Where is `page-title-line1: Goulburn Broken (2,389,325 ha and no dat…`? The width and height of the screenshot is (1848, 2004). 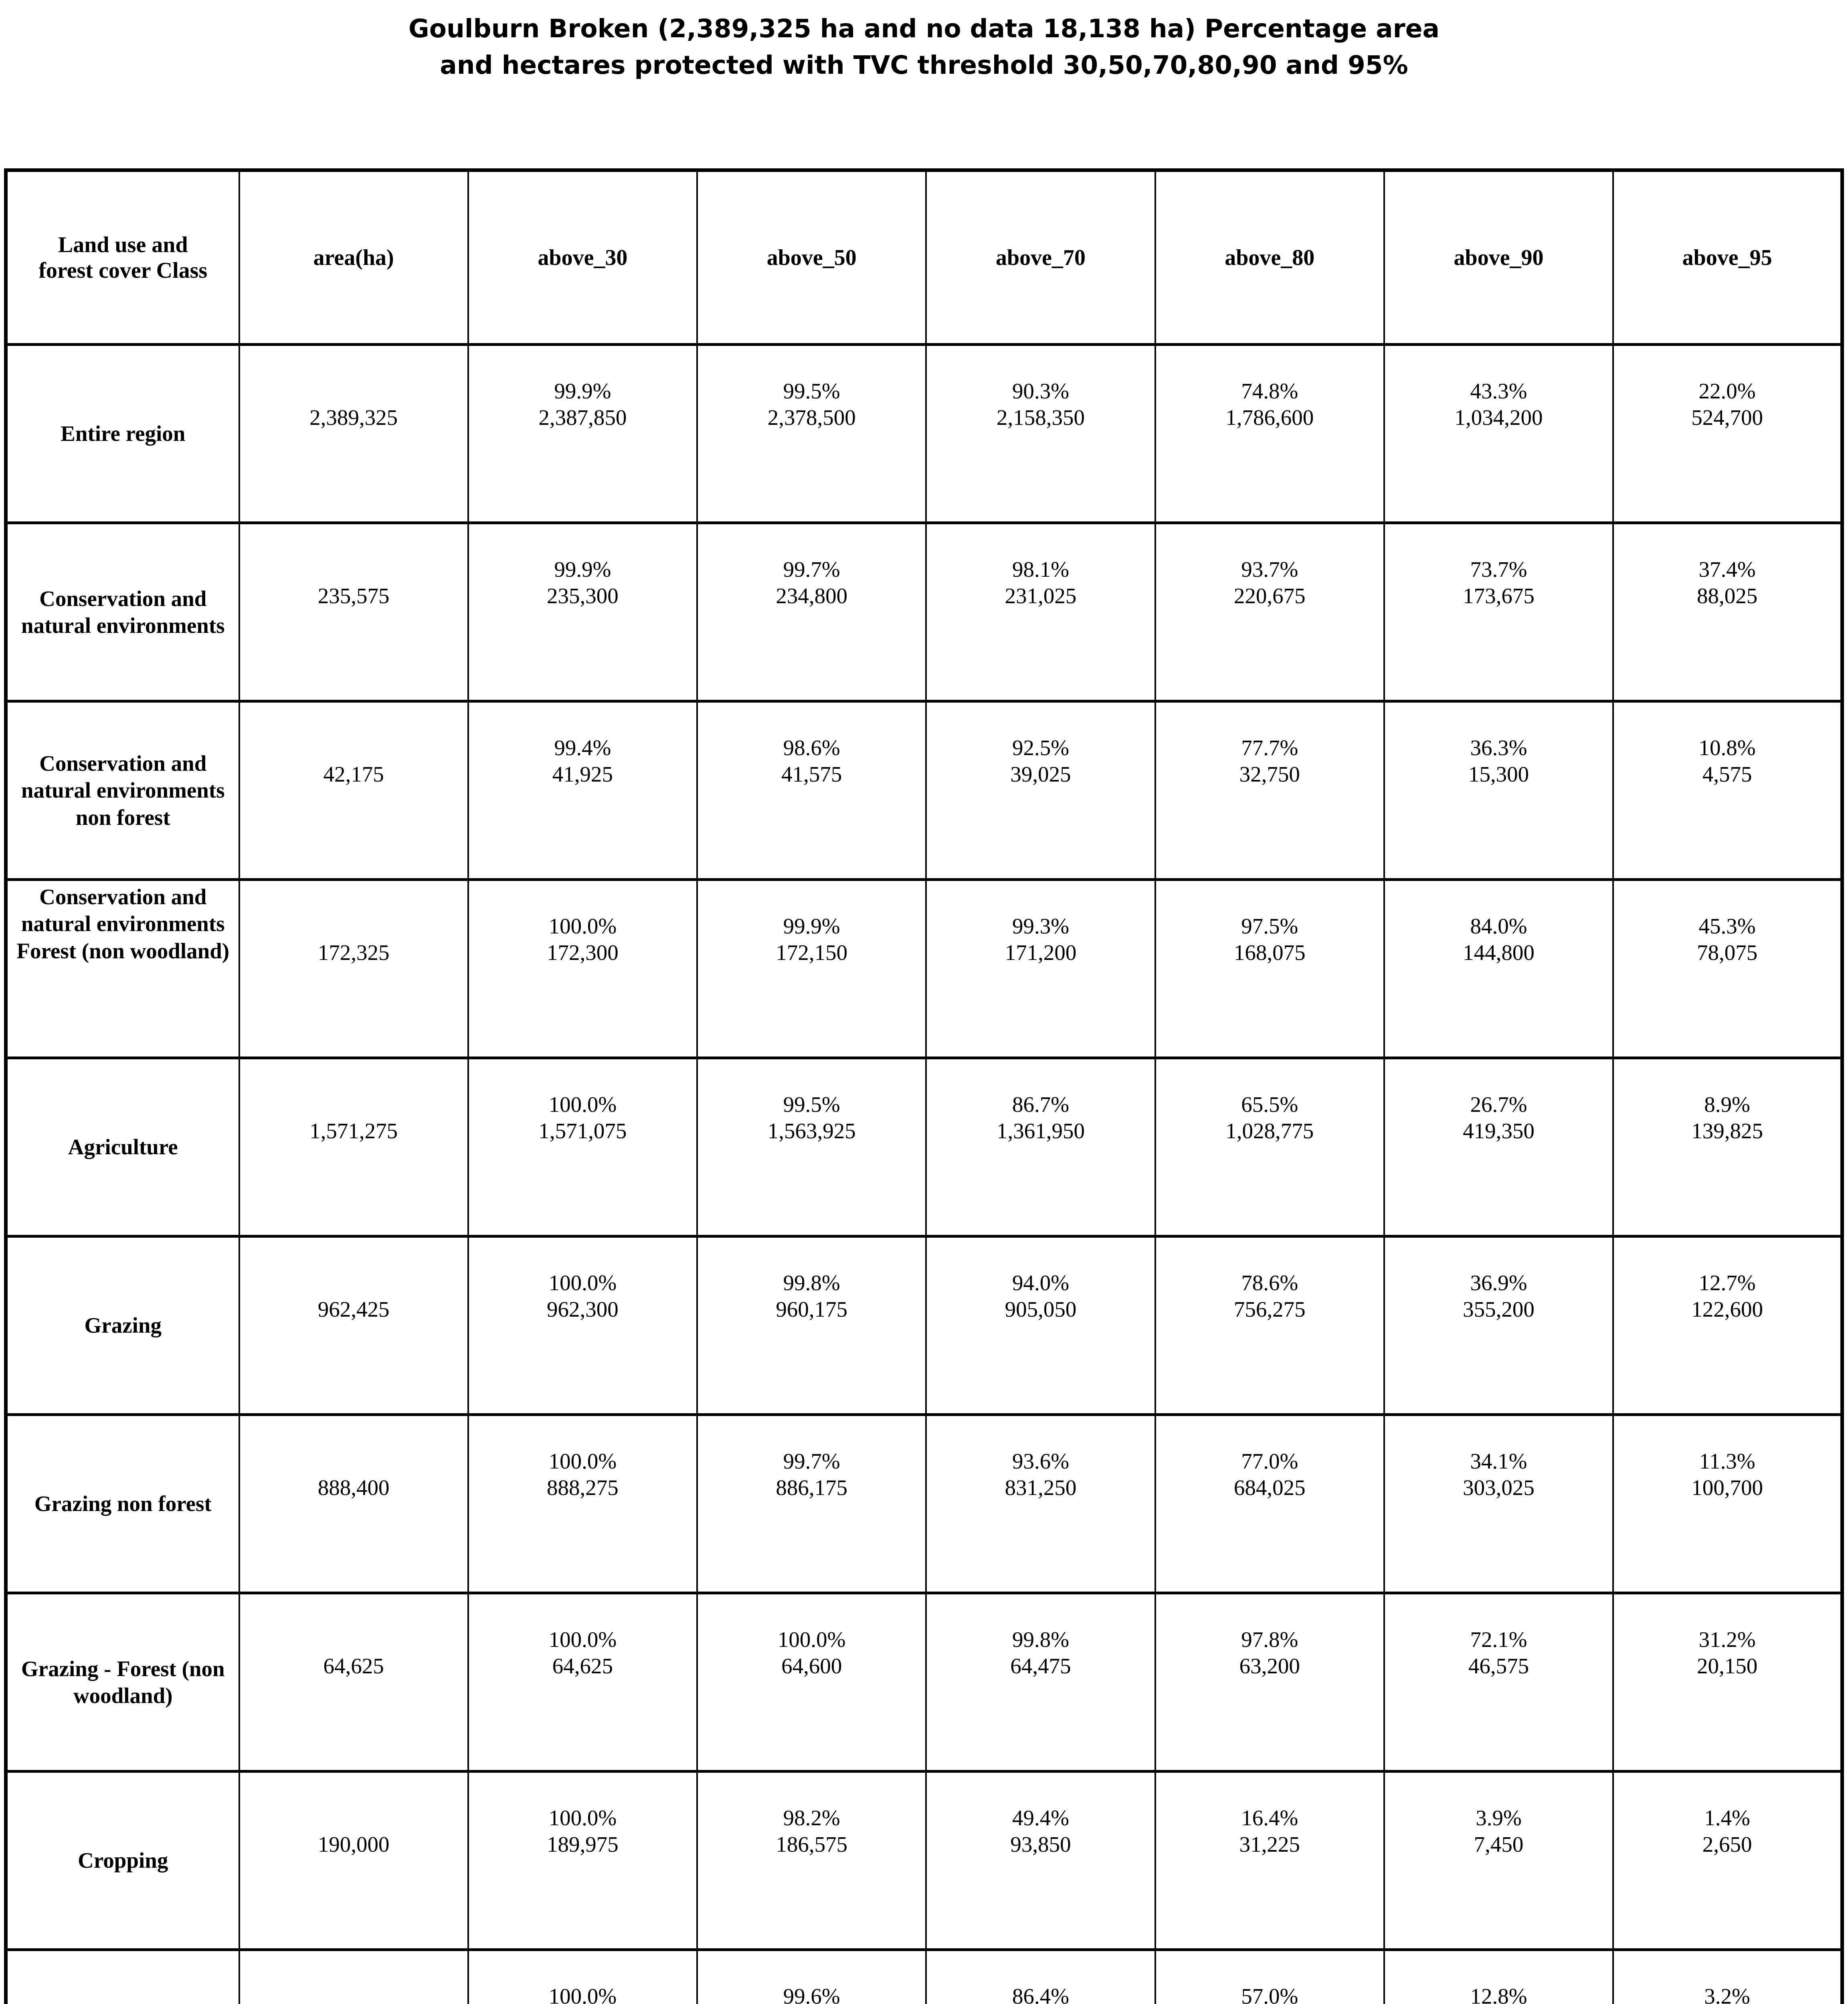 page-title-line1: Goulburn Broken (2,389,325 ha and no dat… is located at coordinates (924, 28).